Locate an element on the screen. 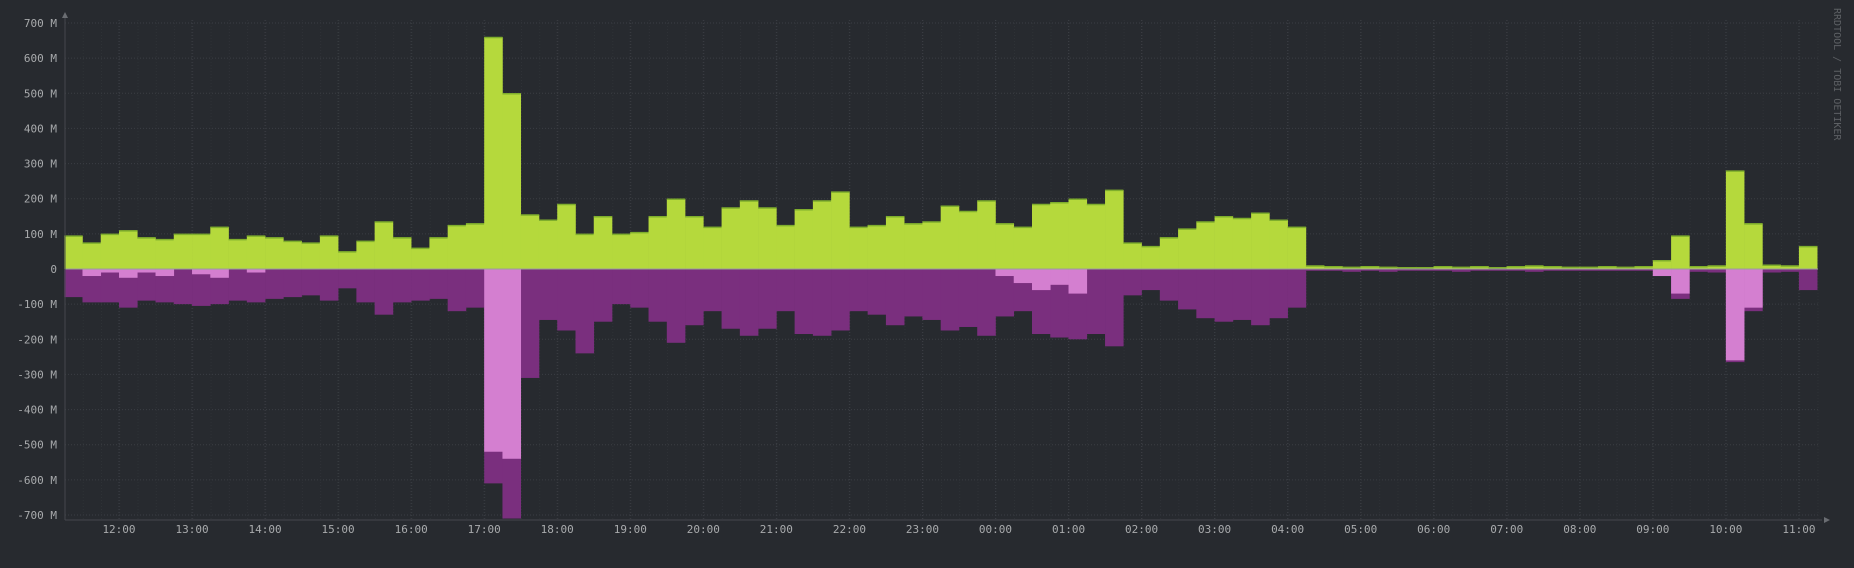 This screenshot has height=568, width=1854. y-tick-label: -500 M is located at coordinates (37, 445).